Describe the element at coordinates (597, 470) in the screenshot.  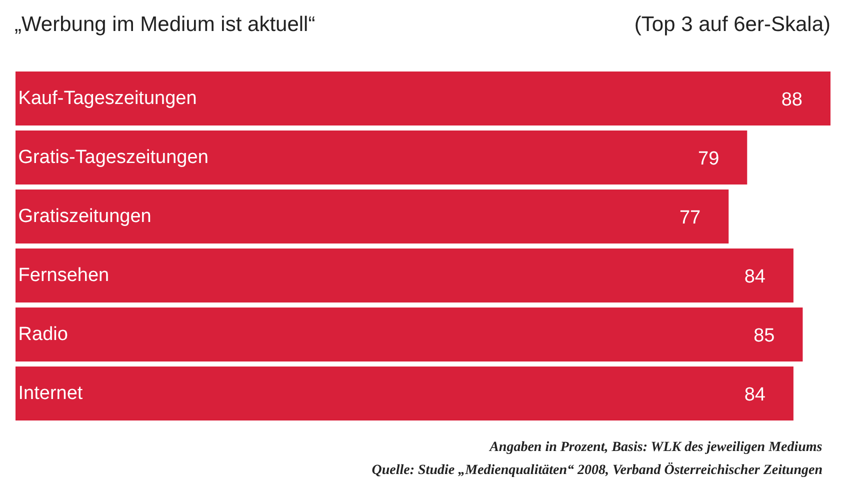
I see `source-note: Quelle: Studie „Medienqualitäten“ 2008, Verband Österreichischer Zeitungen` at that location.